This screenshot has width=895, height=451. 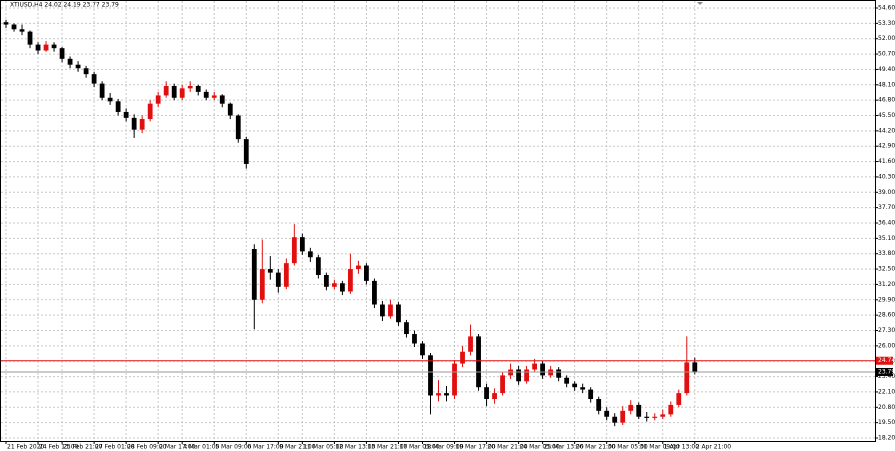 What do you see at coordinates (886, 376) in the screenshot?
I see `y-tick-label: 23.40` at bounding box center [886, 376].